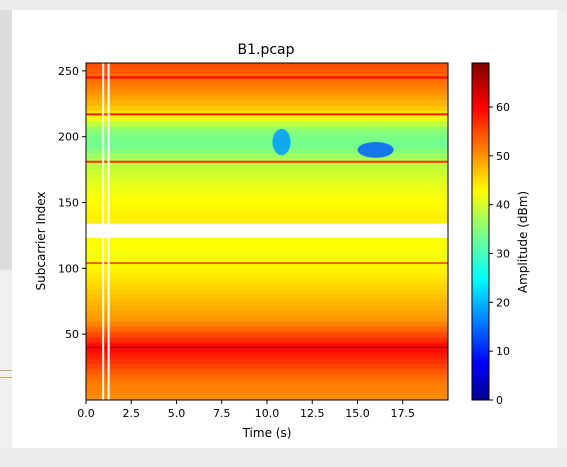 This screenshot has height=467, width=567. Describe the element at coordinates (523, 242) in the screenshot. I see `colorbar-label: Amplitude (dBm)` at that location.